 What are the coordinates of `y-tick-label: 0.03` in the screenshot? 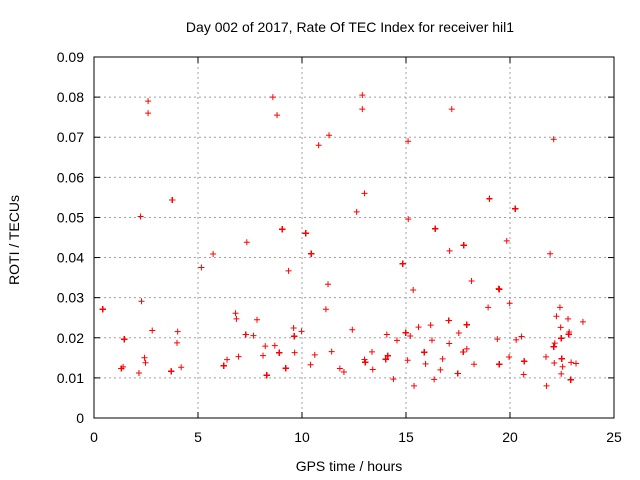 It's located at (70, 298).